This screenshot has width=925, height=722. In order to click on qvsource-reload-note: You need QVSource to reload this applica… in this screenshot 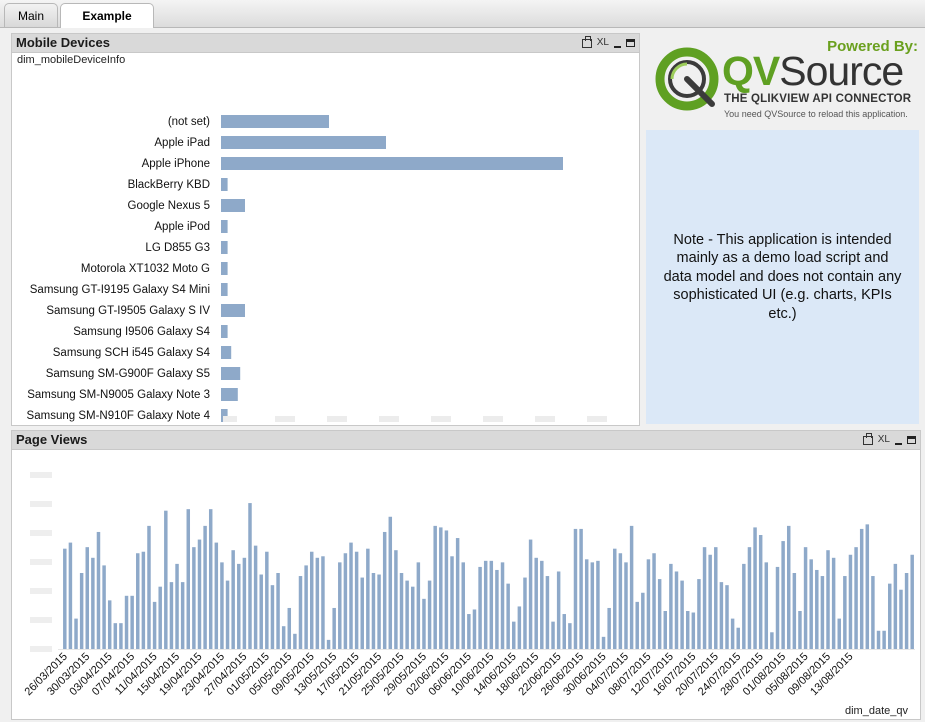, I will do `click(816, 114)`.